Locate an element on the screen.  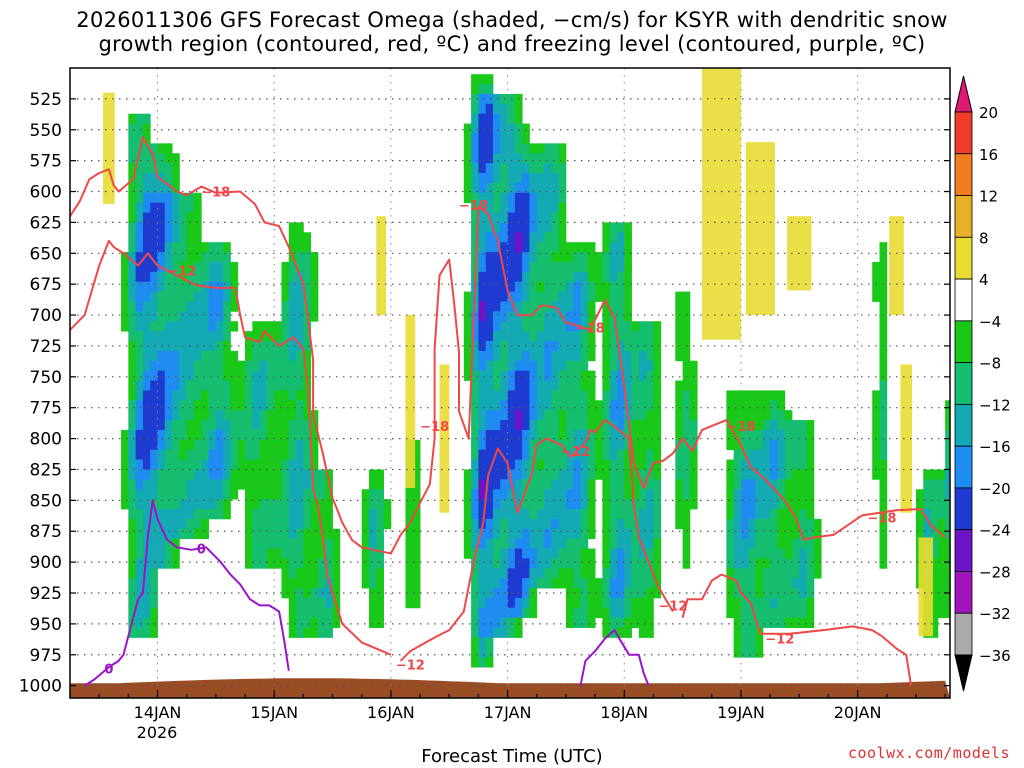
y-tick-label: 525 is located at coordinates (46, 100).